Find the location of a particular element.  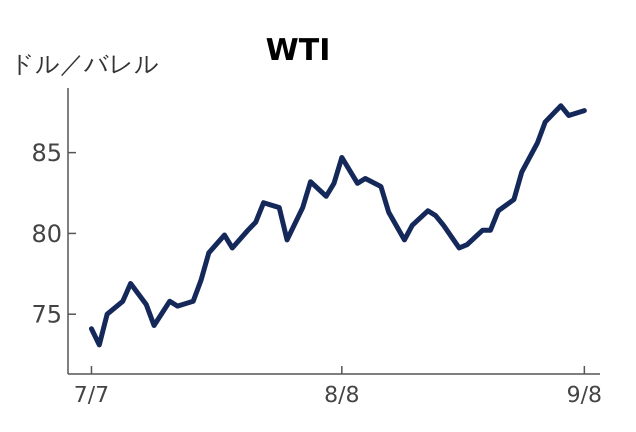

y-tick-label: 80 is located at coordinates (46, 234).